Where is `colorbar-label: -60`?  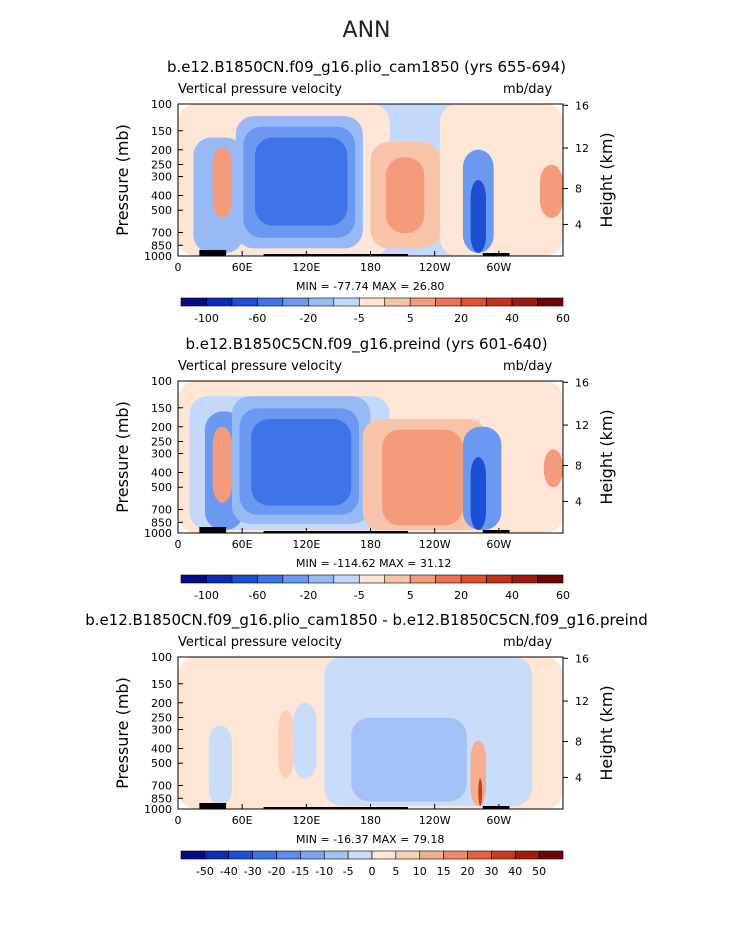 colorbar-label: -60 is located at coordinates (257, 595).